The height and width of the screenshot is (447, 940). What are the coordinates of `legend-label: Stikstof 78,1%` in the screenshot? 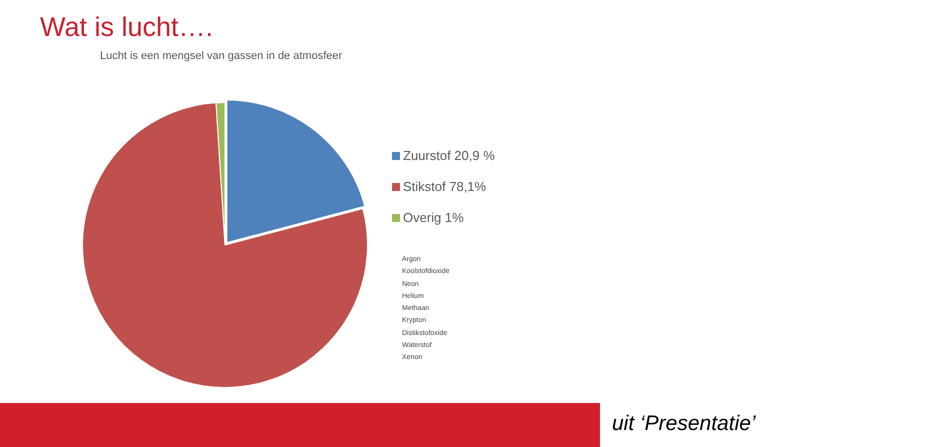 It's located at (444, 186).